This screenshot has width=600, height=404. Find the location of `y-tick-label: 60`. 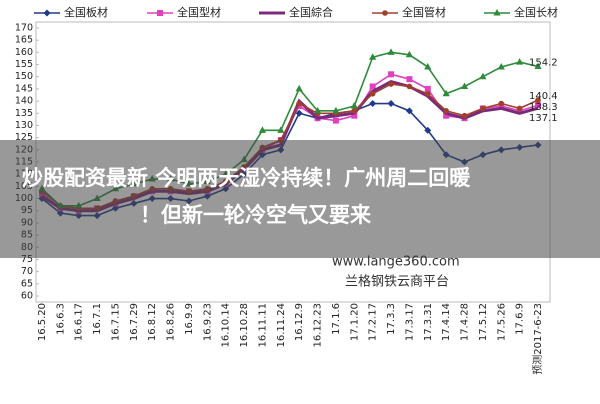

y-tick-label: 60 is located at coordinates (27, 296).